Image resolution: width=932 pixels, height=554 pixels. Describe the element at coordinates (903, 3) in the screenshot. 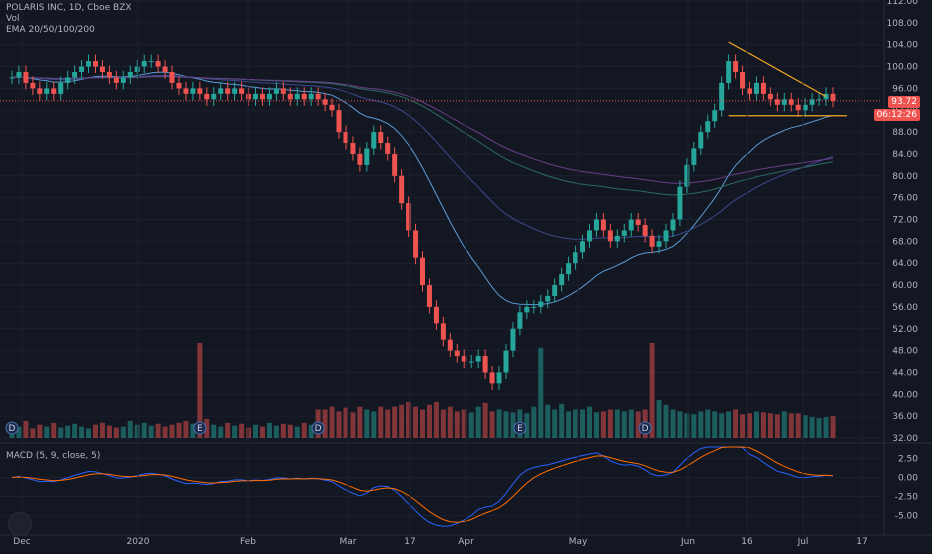

I see `price-tick-label: 112.00` at that location.